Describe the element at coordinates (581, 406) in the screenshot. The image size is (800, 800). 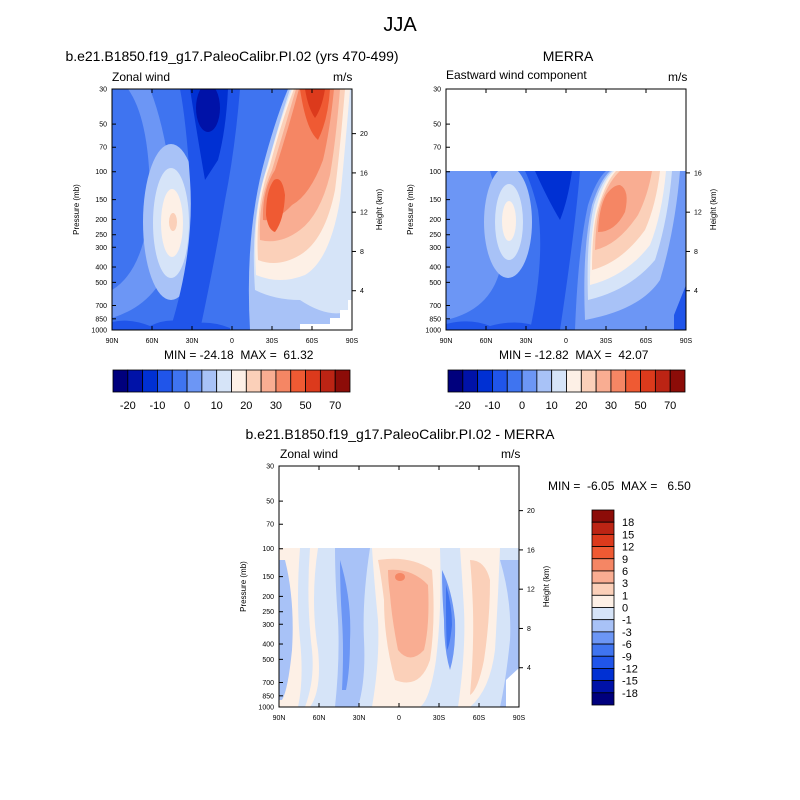
I see `colorbar2-label: 20` at that location.